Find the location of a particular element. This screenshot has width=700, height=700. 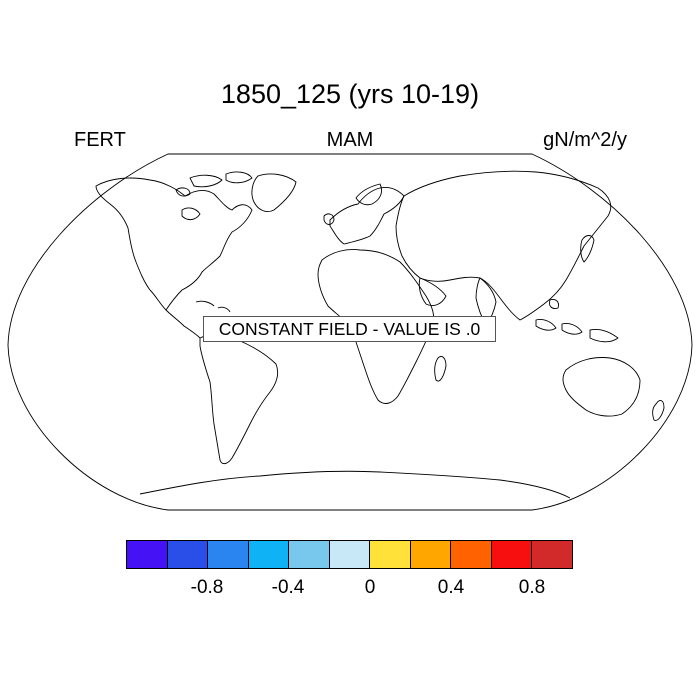

variable-label: FERT is located at coordinates (100, 140).